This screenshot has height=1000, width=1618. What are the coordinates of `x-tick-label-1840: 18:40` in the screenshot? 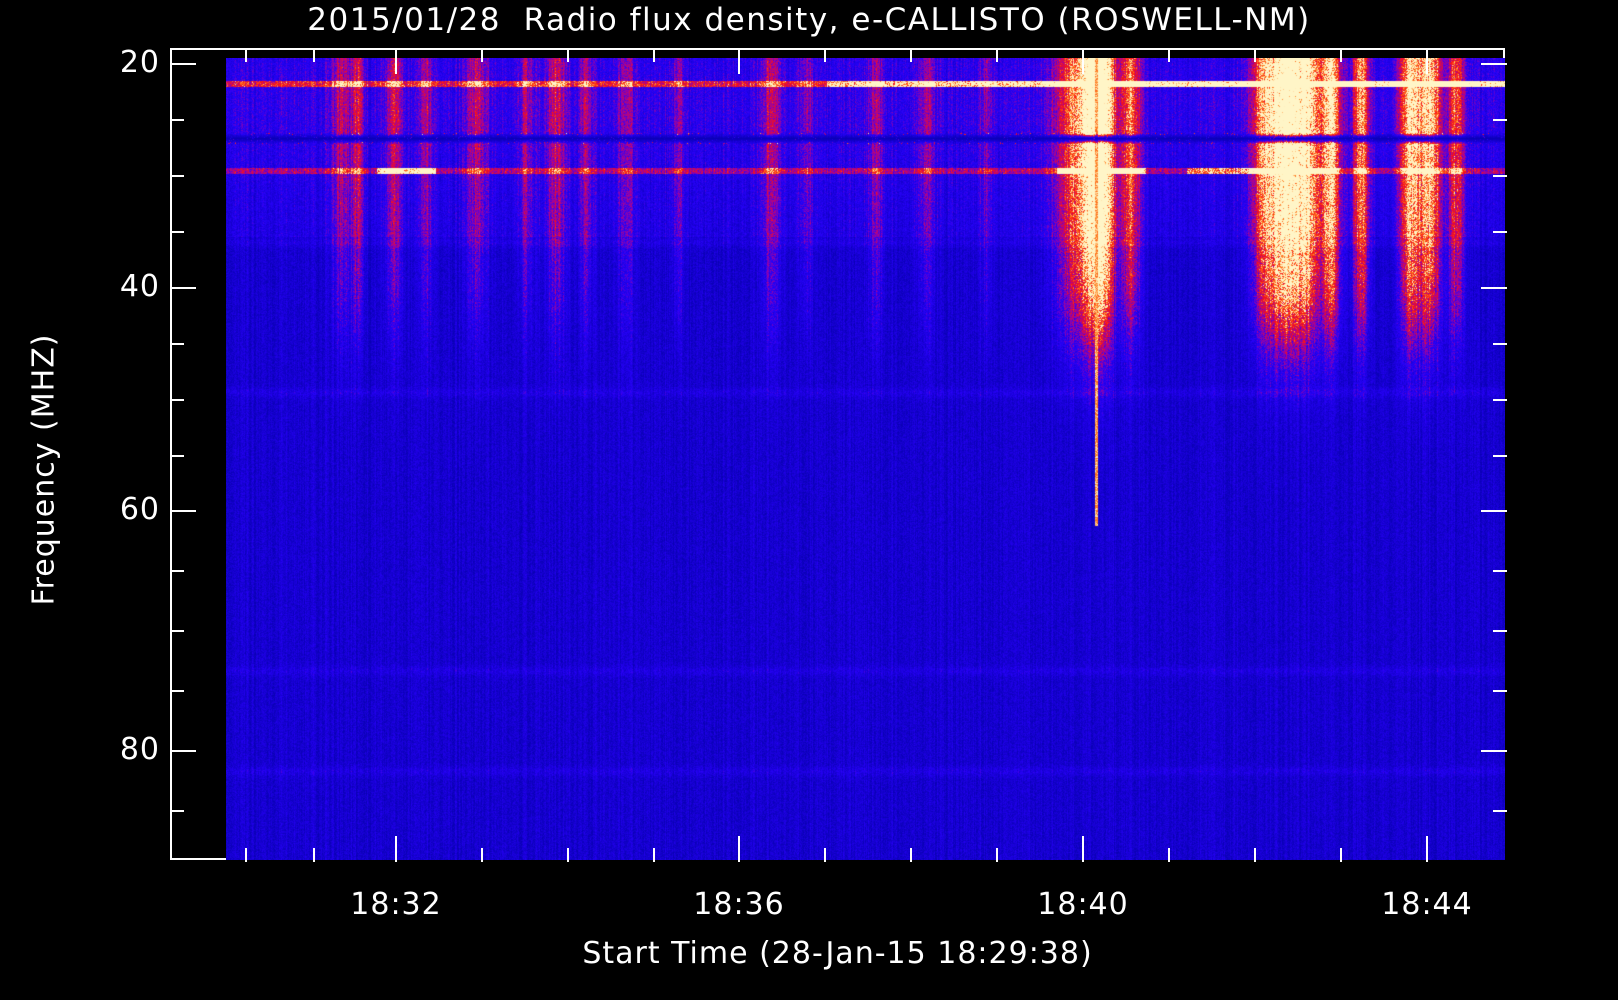 It's located at (1083, 904).